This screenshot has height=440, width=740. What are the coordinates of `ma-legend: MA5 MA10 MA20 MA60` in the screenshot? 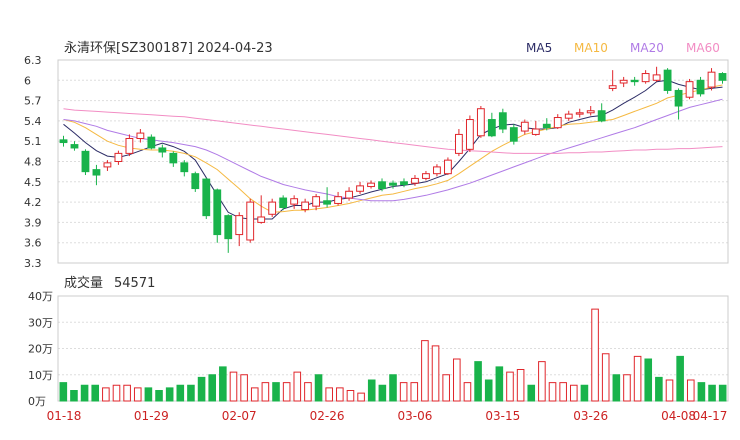 It's located at (623, 48).